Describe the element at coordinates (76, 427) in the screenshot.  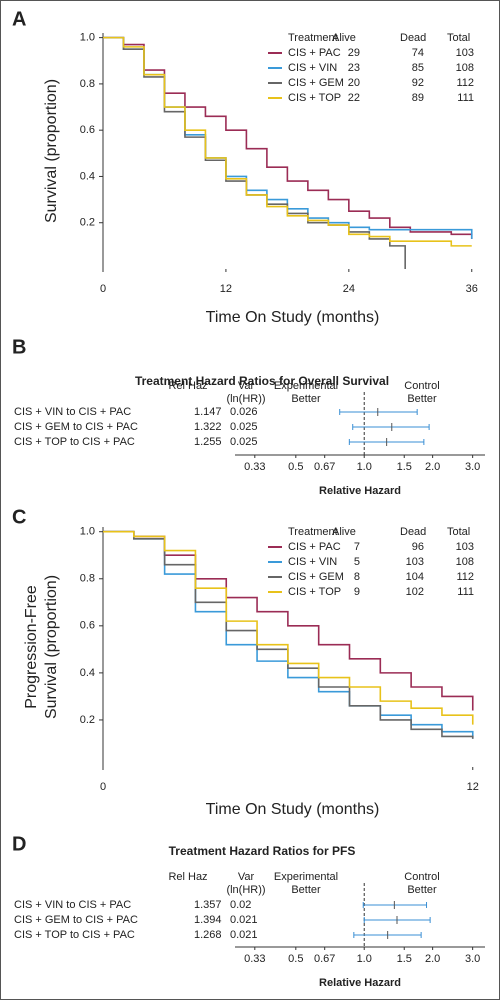
I see `row-label: CIS + GEM to CIS + PAC` at that location.